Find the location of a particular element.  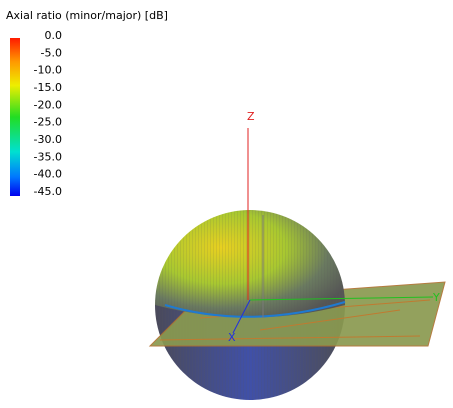

color-bar-label: -30.0 is located at coordinates (48, 139).